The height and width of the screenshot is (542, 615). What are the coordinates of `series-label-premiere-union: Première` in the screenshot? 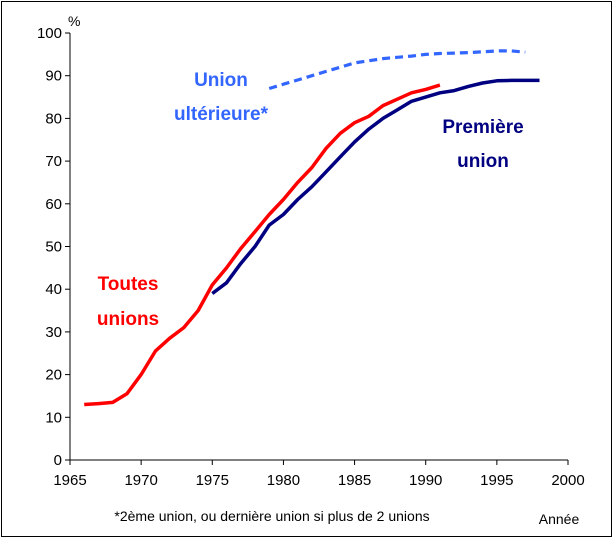 It's located at (482, 127).